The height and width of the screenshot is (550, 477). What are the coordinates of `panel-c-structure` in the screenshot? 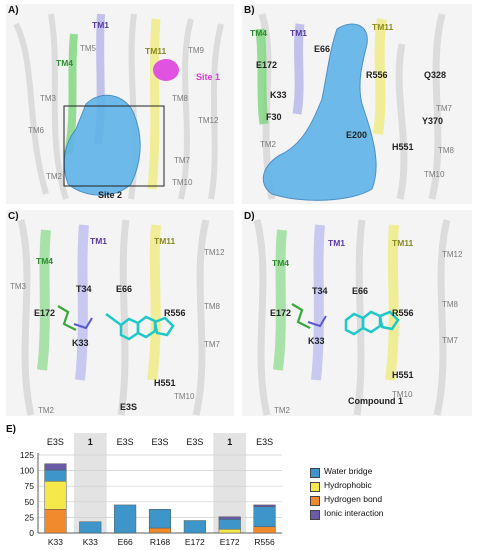 It's located at (113, 317).